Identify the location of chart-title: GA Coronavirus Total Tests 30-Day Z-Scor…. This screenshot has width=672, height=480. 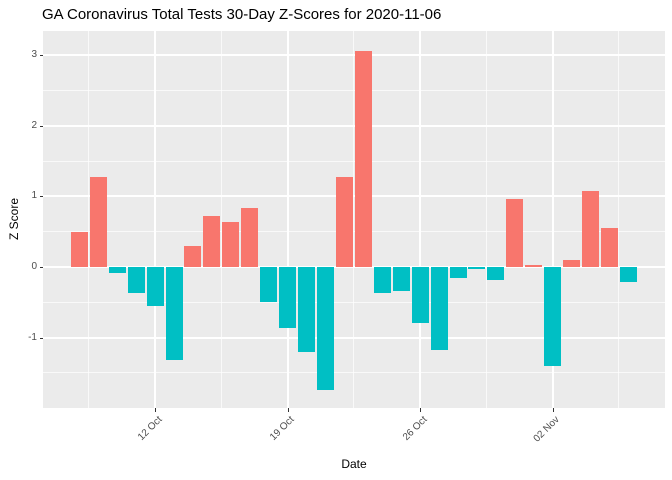
(242, 14).